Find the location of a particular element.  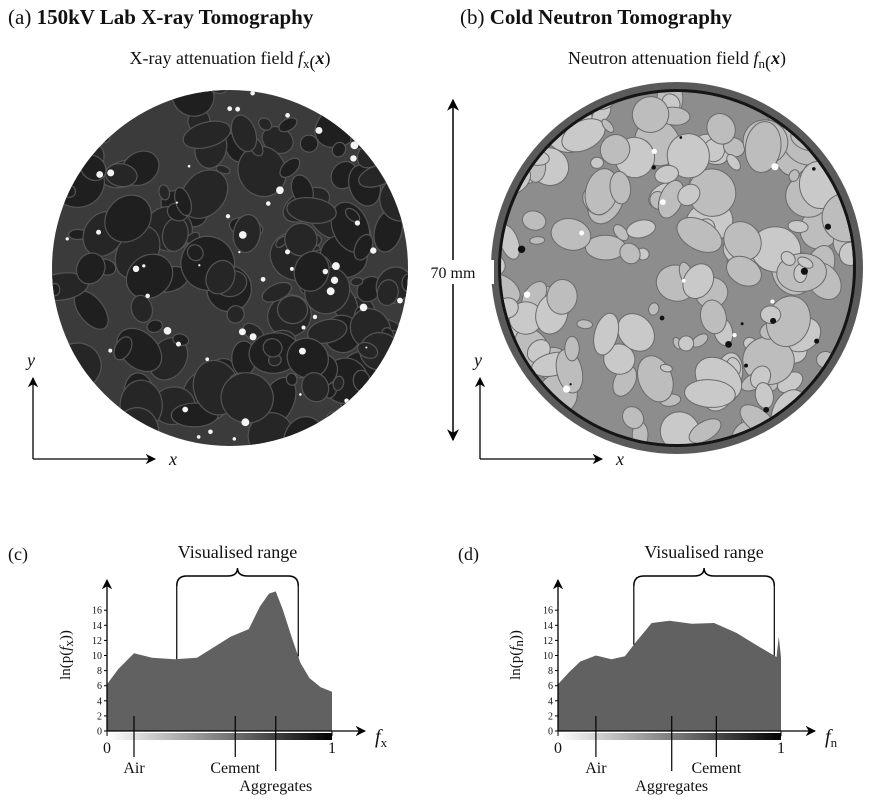

y-tick-label: 16 is located at coordinates (548, 611).